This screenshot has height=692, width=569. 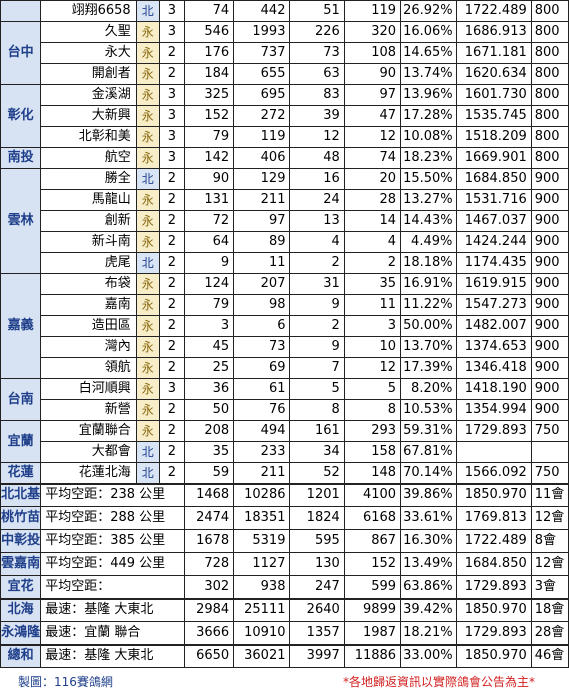 What do you see at coordinates (284, 681) in the screenshot?
I see `footer: 製圖：116賽鴿網 *各地歸返資訊以實際鴿會公告為主*` at bounding box center [284, 681].